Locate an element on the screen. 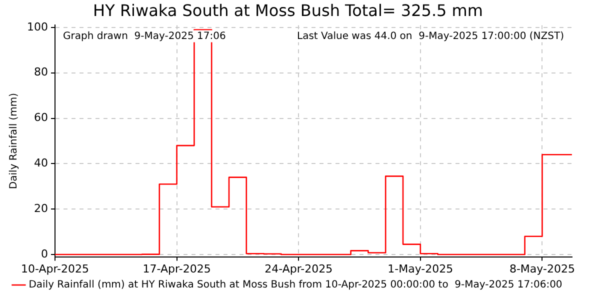 This screenshot has width=600, height=300. chart-title: HY Riwaka South at Moss Bush Total= 325.5 mm is located at coordinates (288, 10).